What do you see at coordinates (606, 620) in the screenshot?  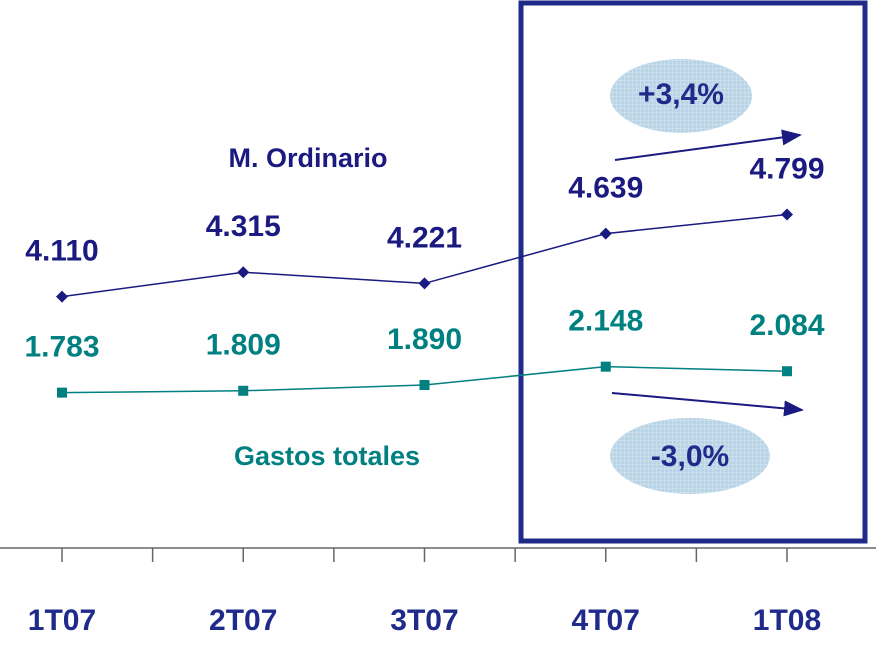 I see `x-tick-label: 4T07` at bounding box center [606, 620].